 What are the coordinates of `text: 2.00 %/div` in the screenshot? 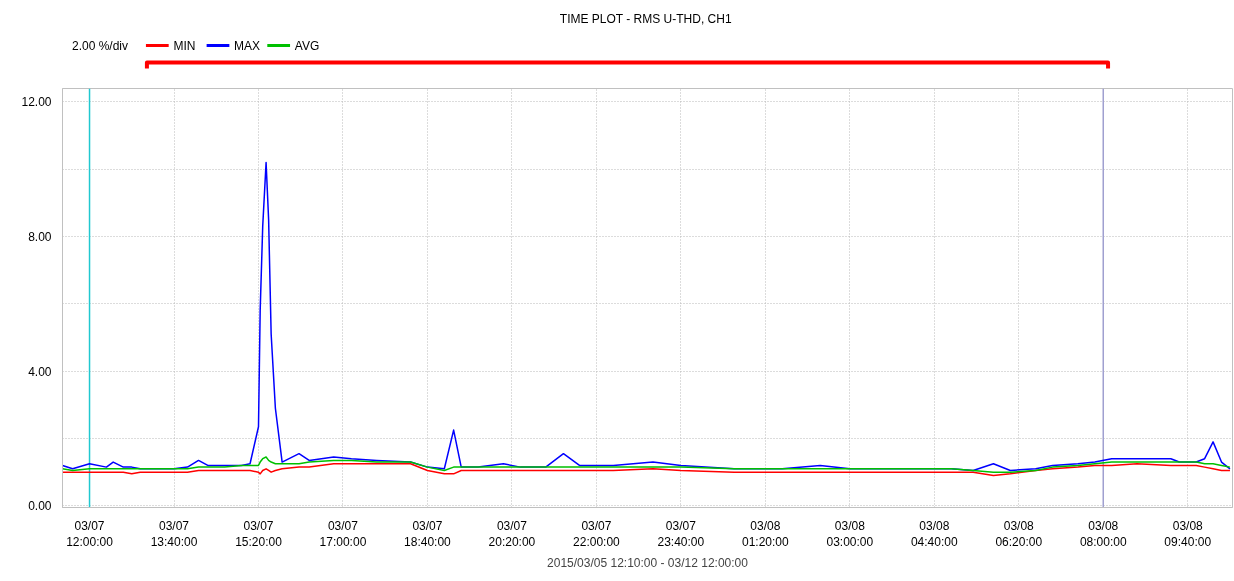 It's located at (100, 45).